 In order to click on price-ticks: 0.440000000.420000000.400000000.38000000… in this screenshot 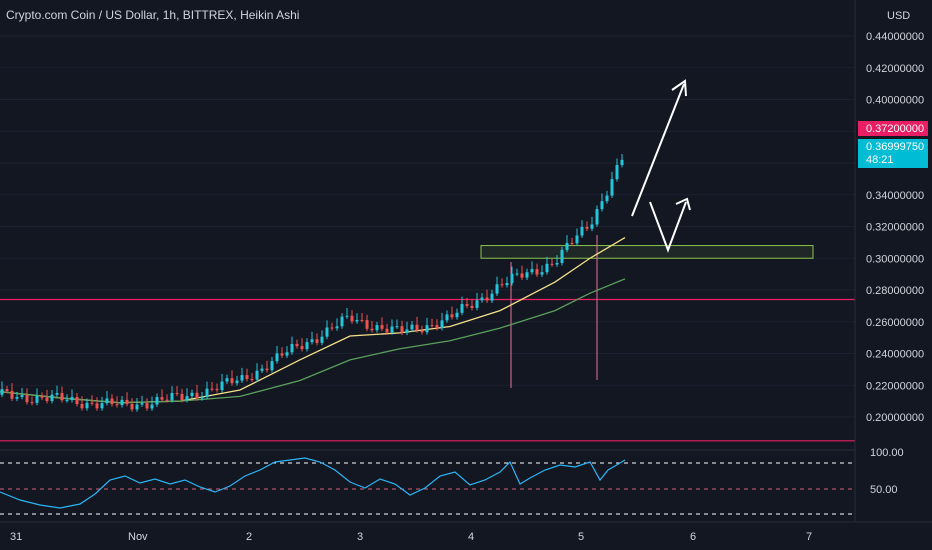, I will do `click(895, 227)`.